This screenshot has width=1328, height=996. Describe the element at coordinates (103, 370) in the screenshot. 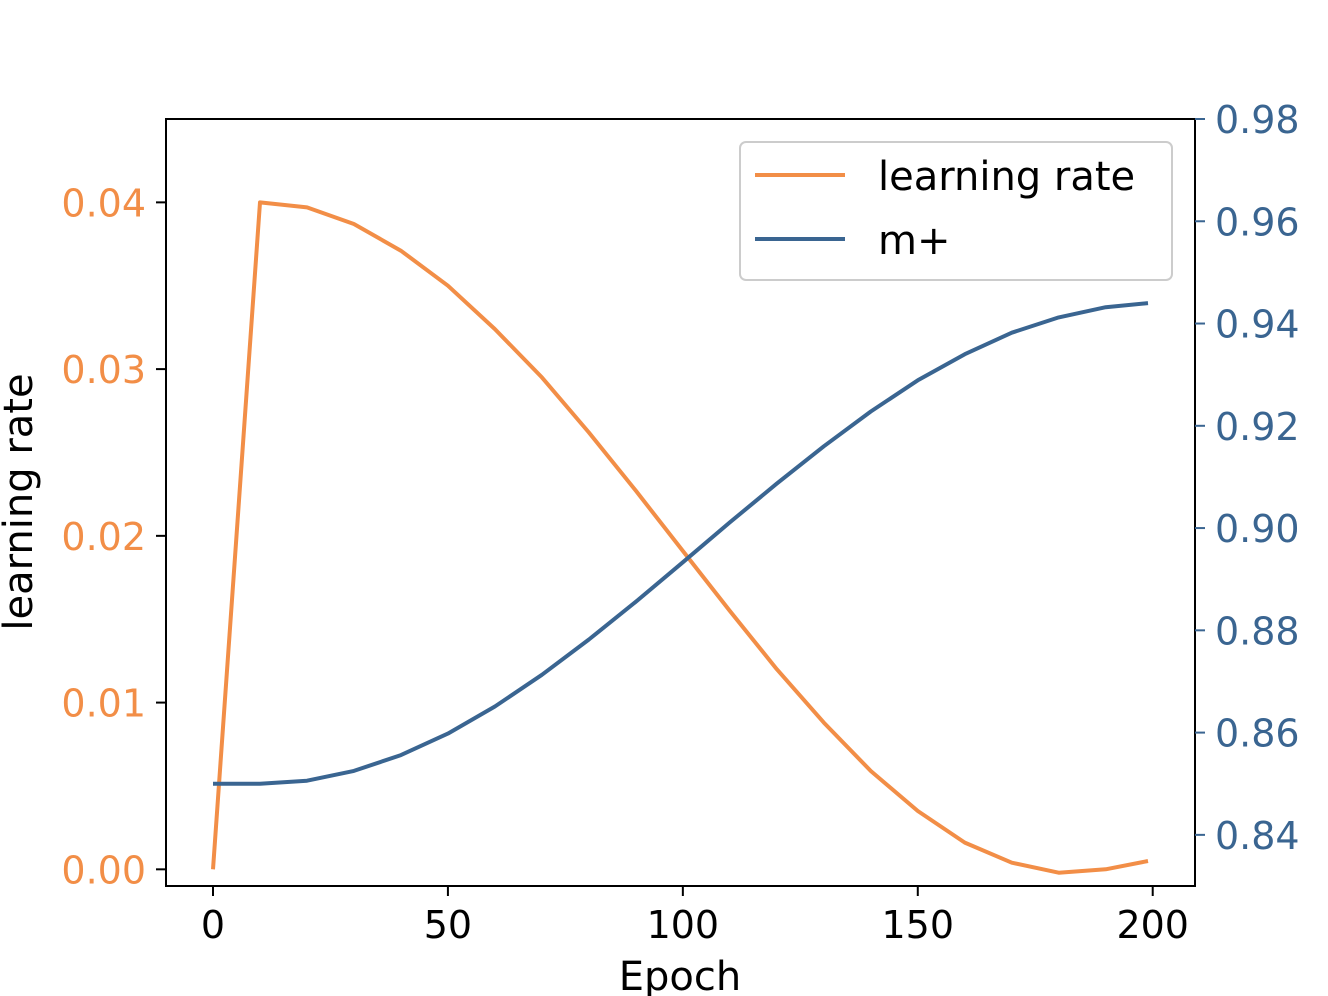

I see `y-left-tick-label: 0.03` at that location.